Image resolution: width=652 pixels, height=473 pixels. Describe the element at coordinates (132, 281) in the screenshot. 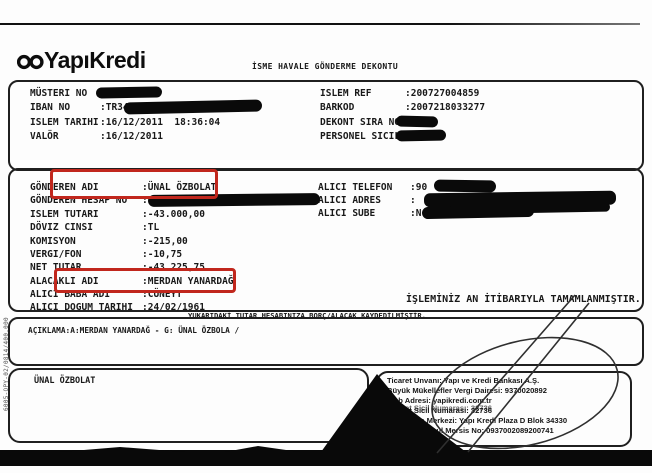

I see `row-alacakli-adi: ALACAKLI ADI:MERDAN YANARDAĞ` at that location.